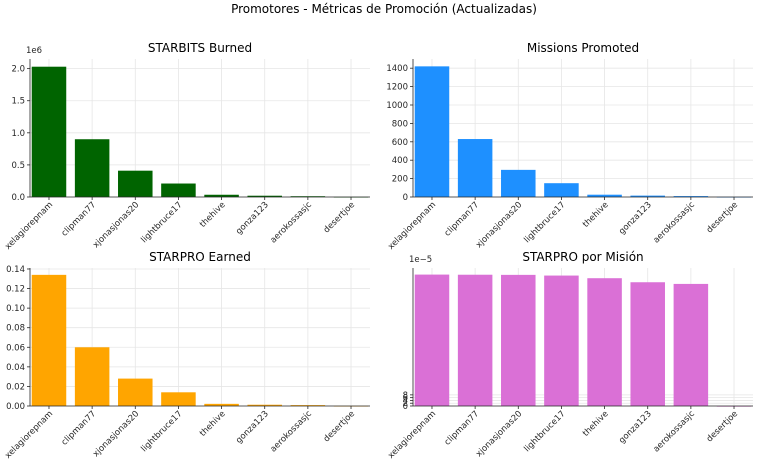 Image resolution: width=768 pixels, height=465 pixels. What do you see at coordinates (15, 407) in the screenshot?
I see `y-tick-label: 0.00` at bounding box center [15, 407].